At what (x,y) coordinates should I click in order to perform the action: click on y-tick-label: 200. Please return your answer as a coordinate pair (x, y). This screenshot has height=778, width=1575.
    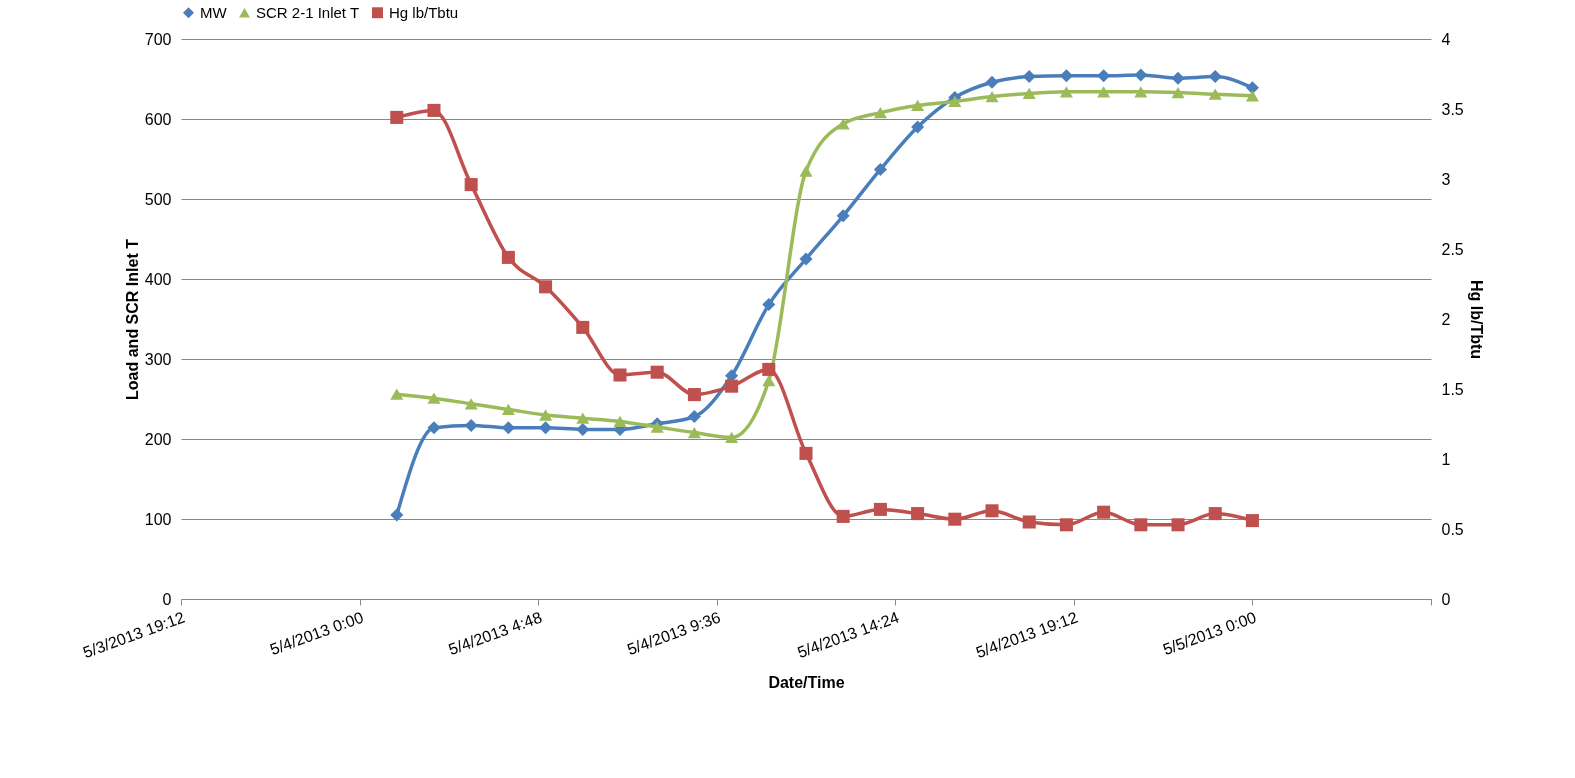
    Looking at the image, I should click on (158, 439).